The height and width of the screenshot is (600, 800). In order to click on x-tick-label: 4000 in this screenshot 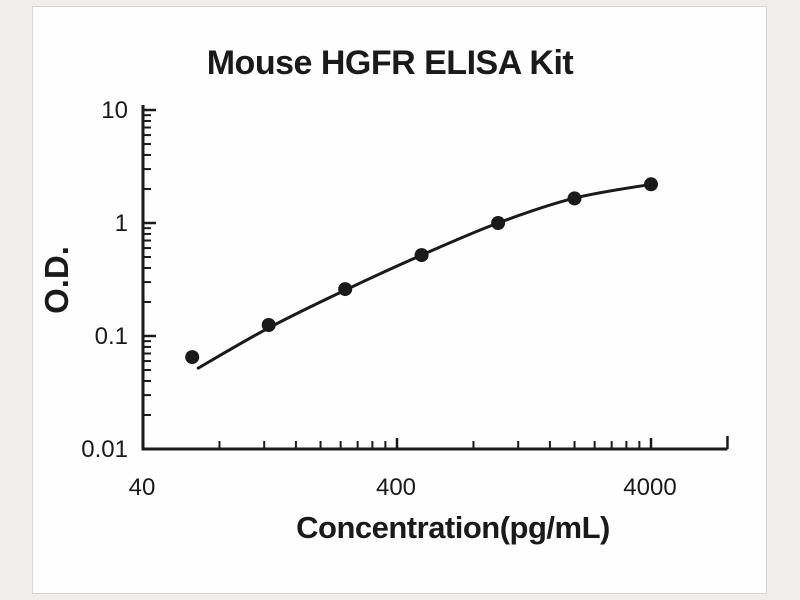, I will do `click(649, 487)`.